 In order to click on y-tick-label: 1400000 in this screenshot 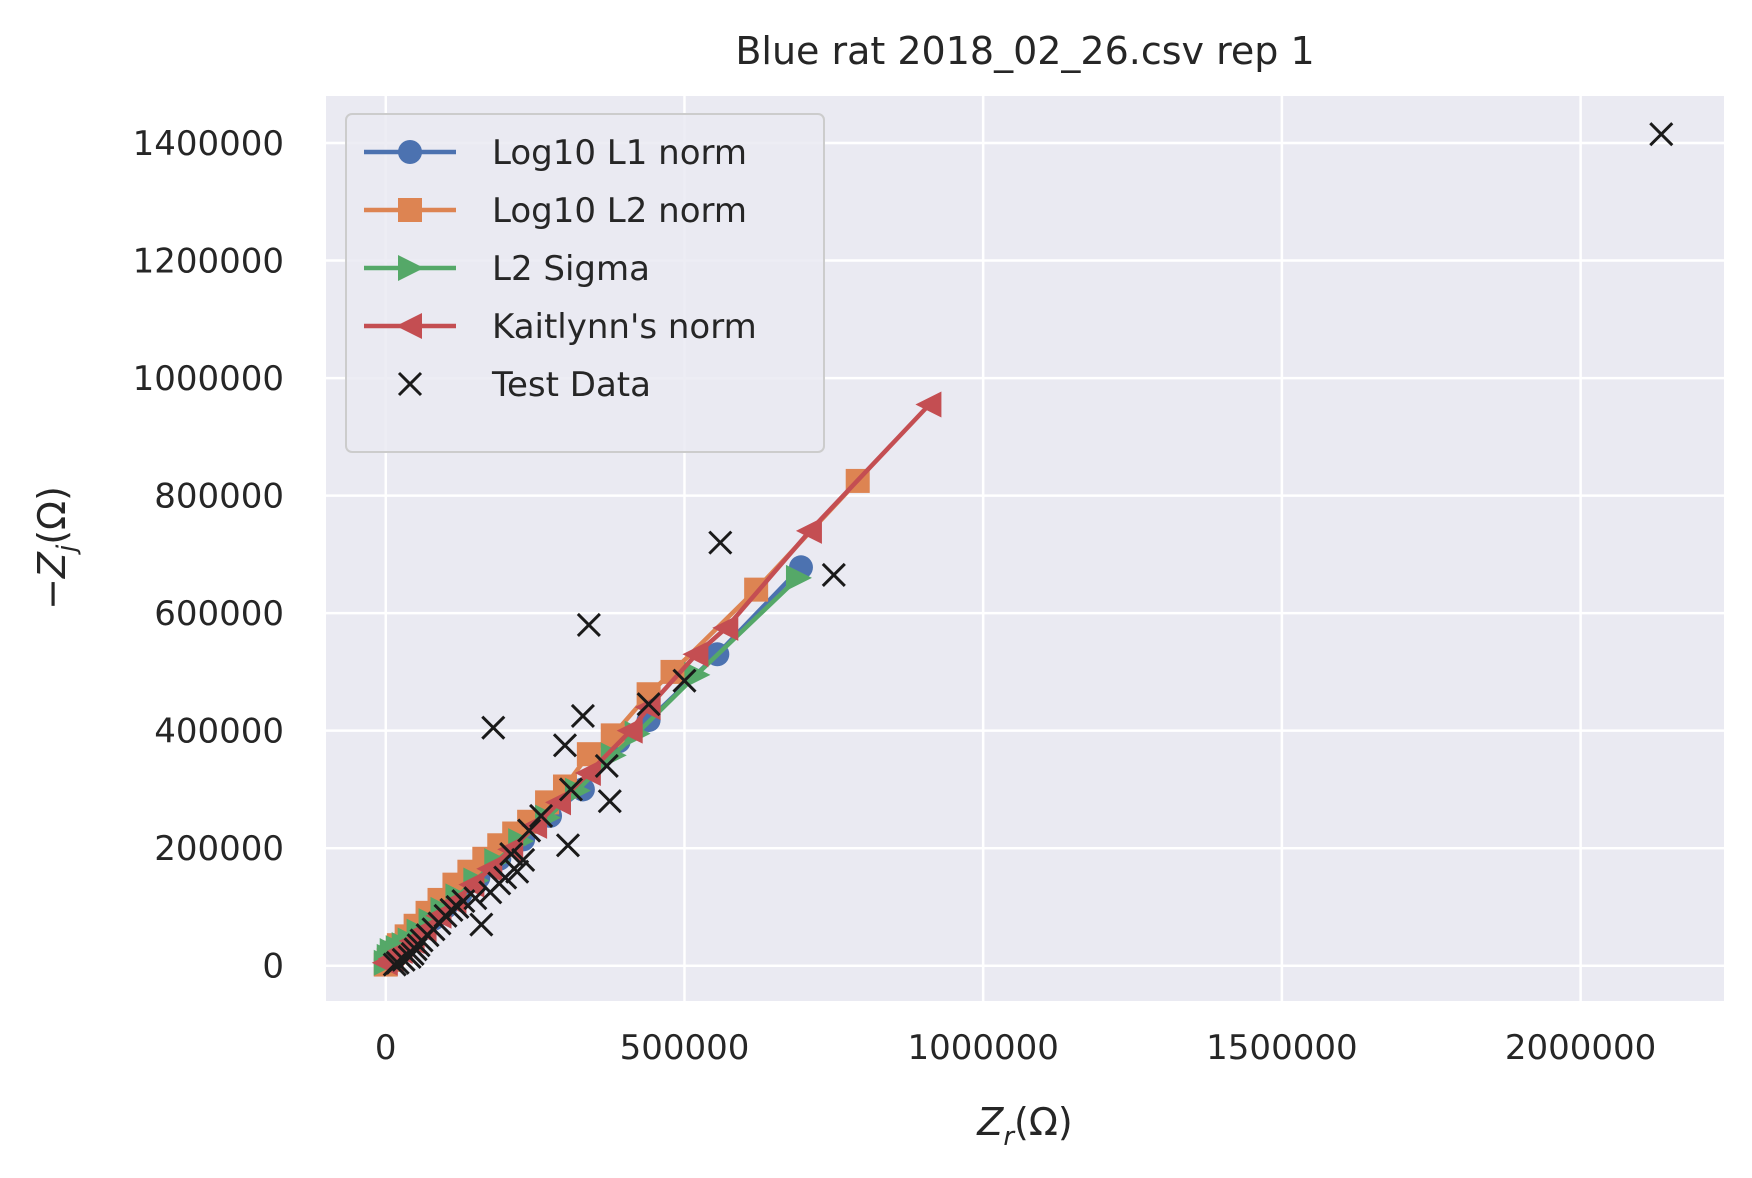, I will do `click(208, 144)`.